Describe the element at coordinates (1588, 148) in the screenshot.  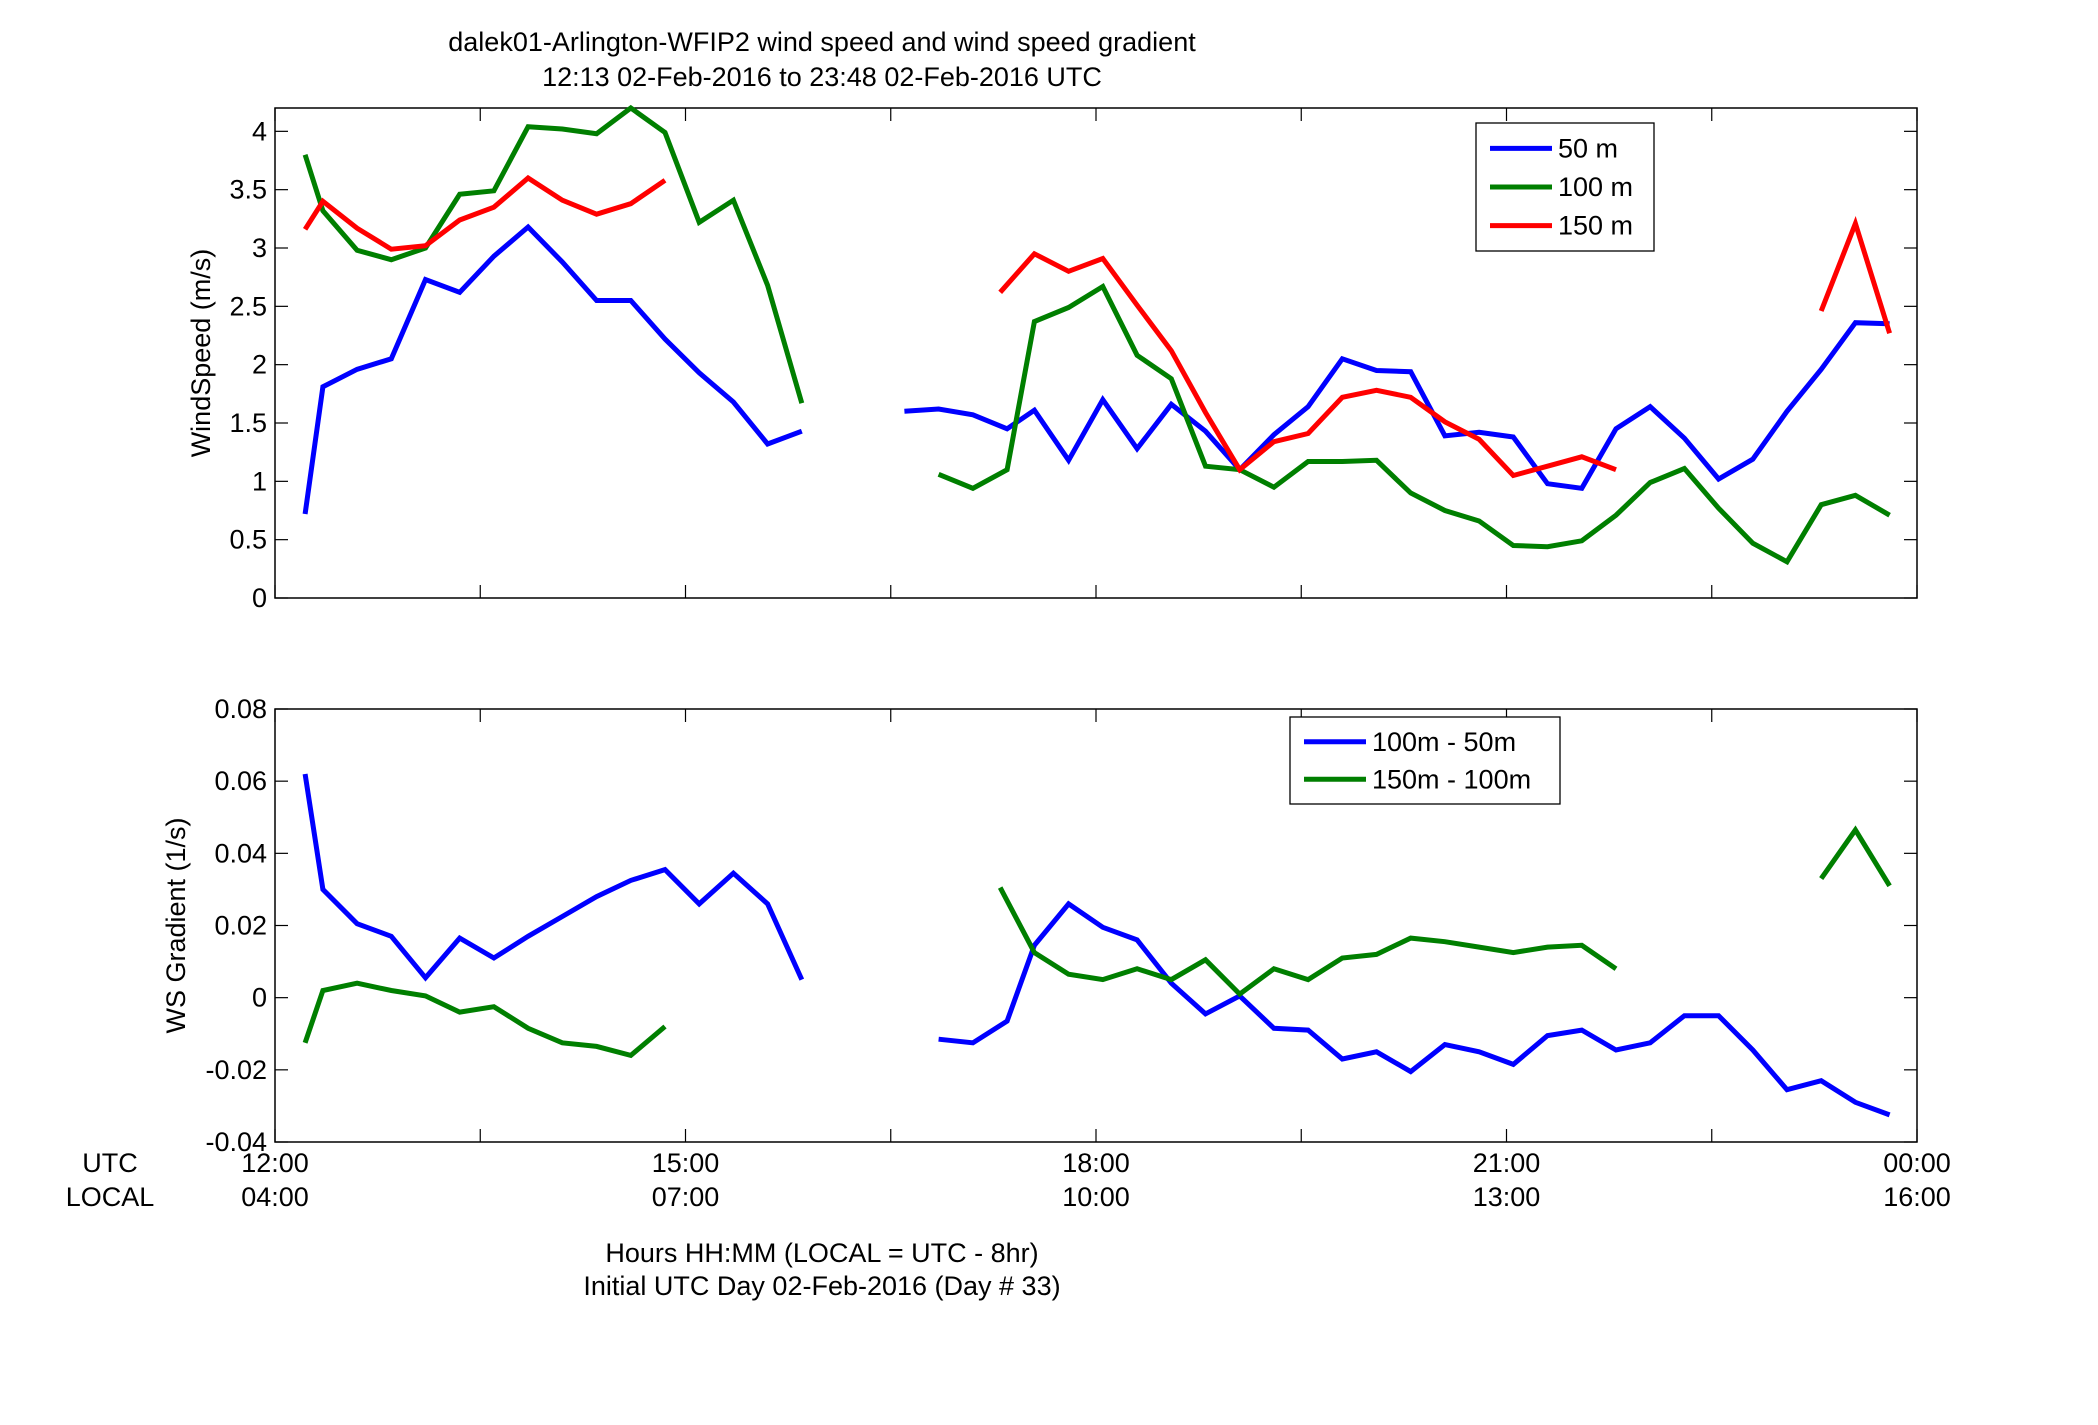
I see `legend-label: 50 m` at that location.